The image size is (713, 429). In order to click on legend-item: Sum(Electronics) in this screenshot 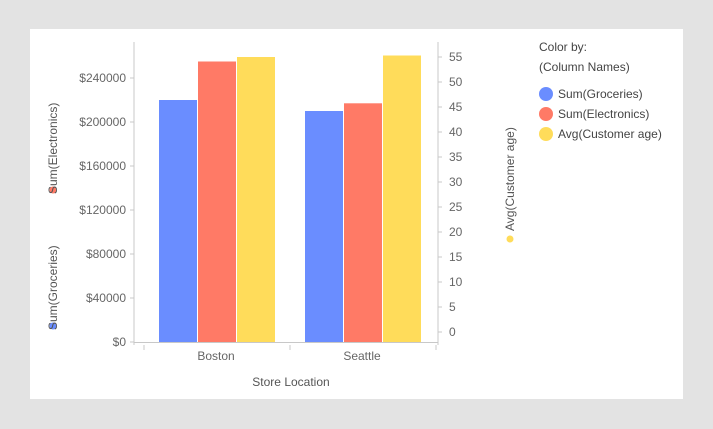, I will do `click(594, 114)`.